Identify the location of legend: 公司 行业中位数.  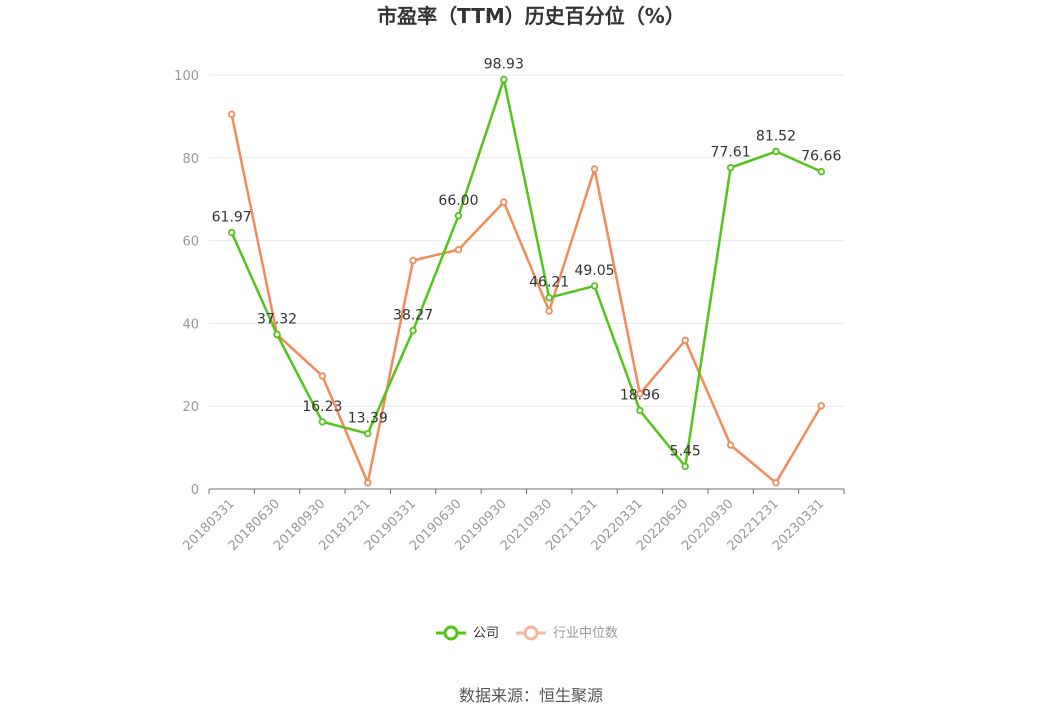
(527, 633).